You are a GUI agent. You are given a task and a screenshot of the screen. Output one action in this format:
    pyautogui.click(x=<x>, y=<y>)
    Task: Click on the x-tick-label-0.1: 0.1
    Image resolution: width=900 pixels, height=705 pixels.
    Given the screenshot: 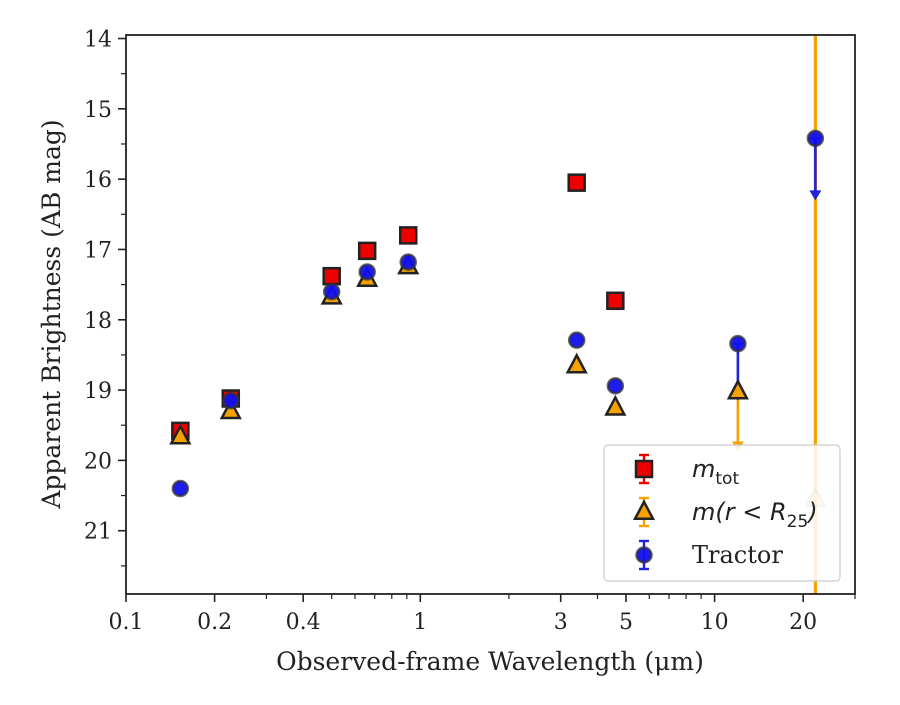 What is the action you would take?
    pyautogui.click(x=126, y=622)
    